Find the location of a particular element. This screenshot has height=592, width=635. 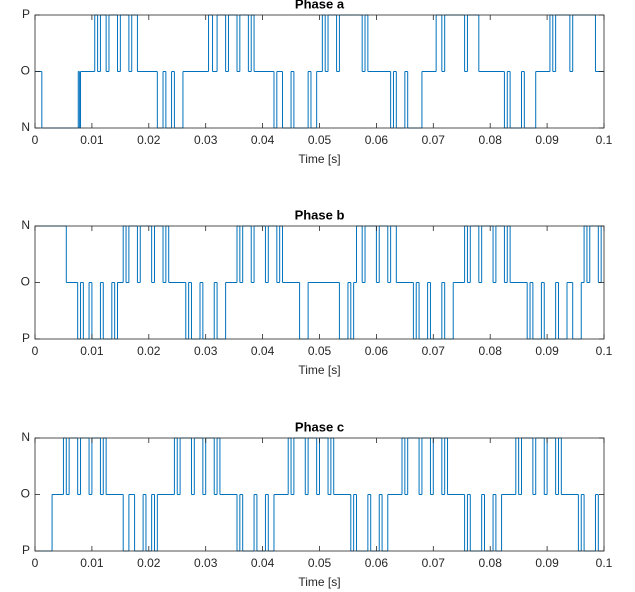

chart-title: Phase b is located at coordinates (320, 214).